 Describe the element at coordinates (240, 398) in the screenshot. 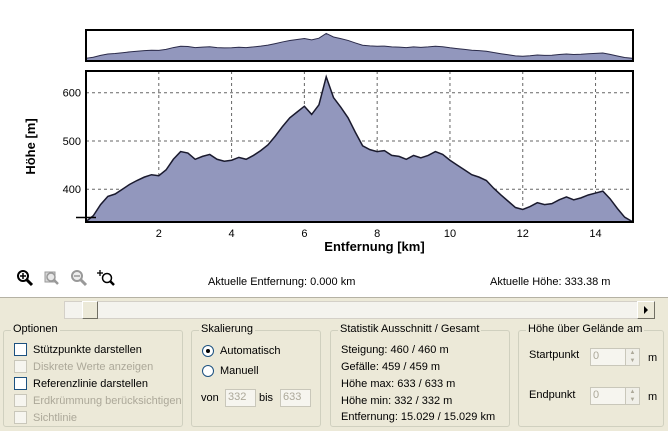

I see `scaling-from-input: 332` at that location.